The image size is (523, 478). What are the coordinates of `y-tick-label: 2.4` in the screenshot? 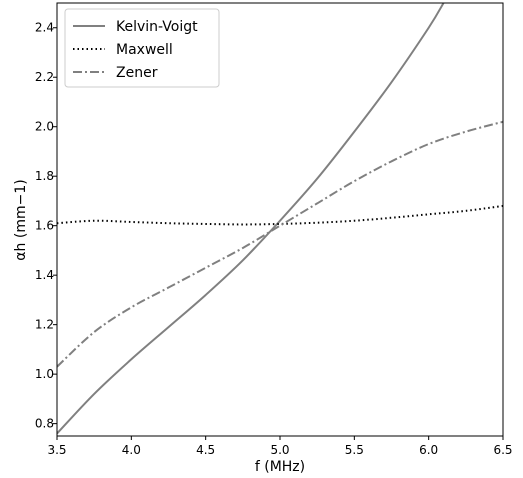 It's located at (44, 28).